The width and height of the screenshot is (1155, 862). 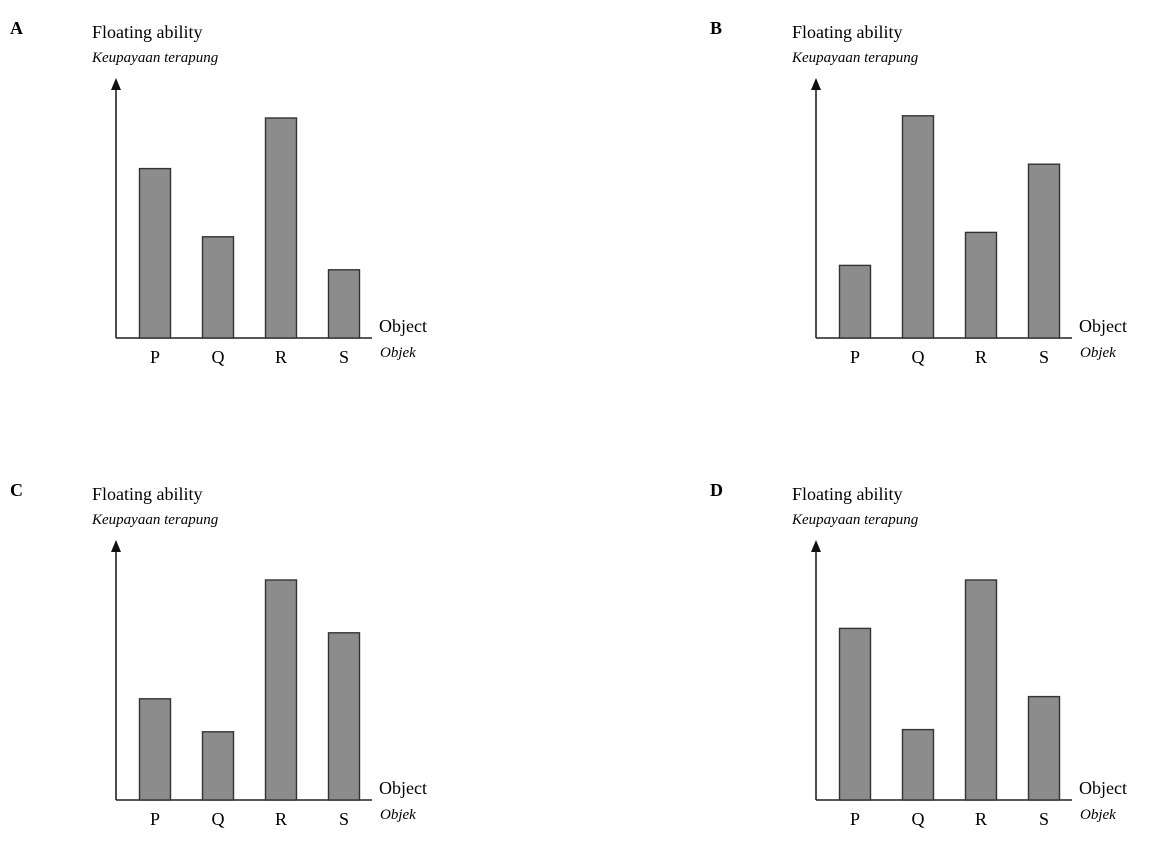 What do you see at coordinates (16, 28) in the screenshot?
I see `option-label: A` at bounding box center [16, 28].